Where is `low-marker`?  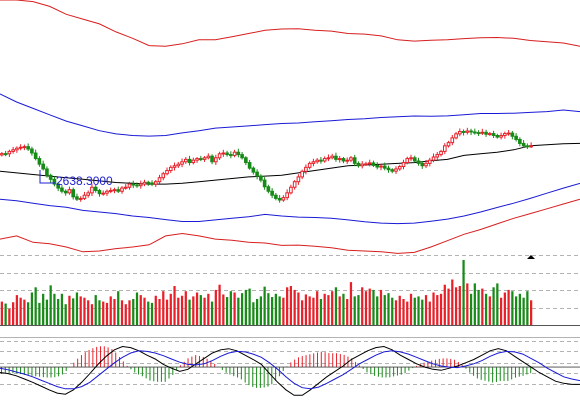 low-marker is located at coordinates (47, 177).